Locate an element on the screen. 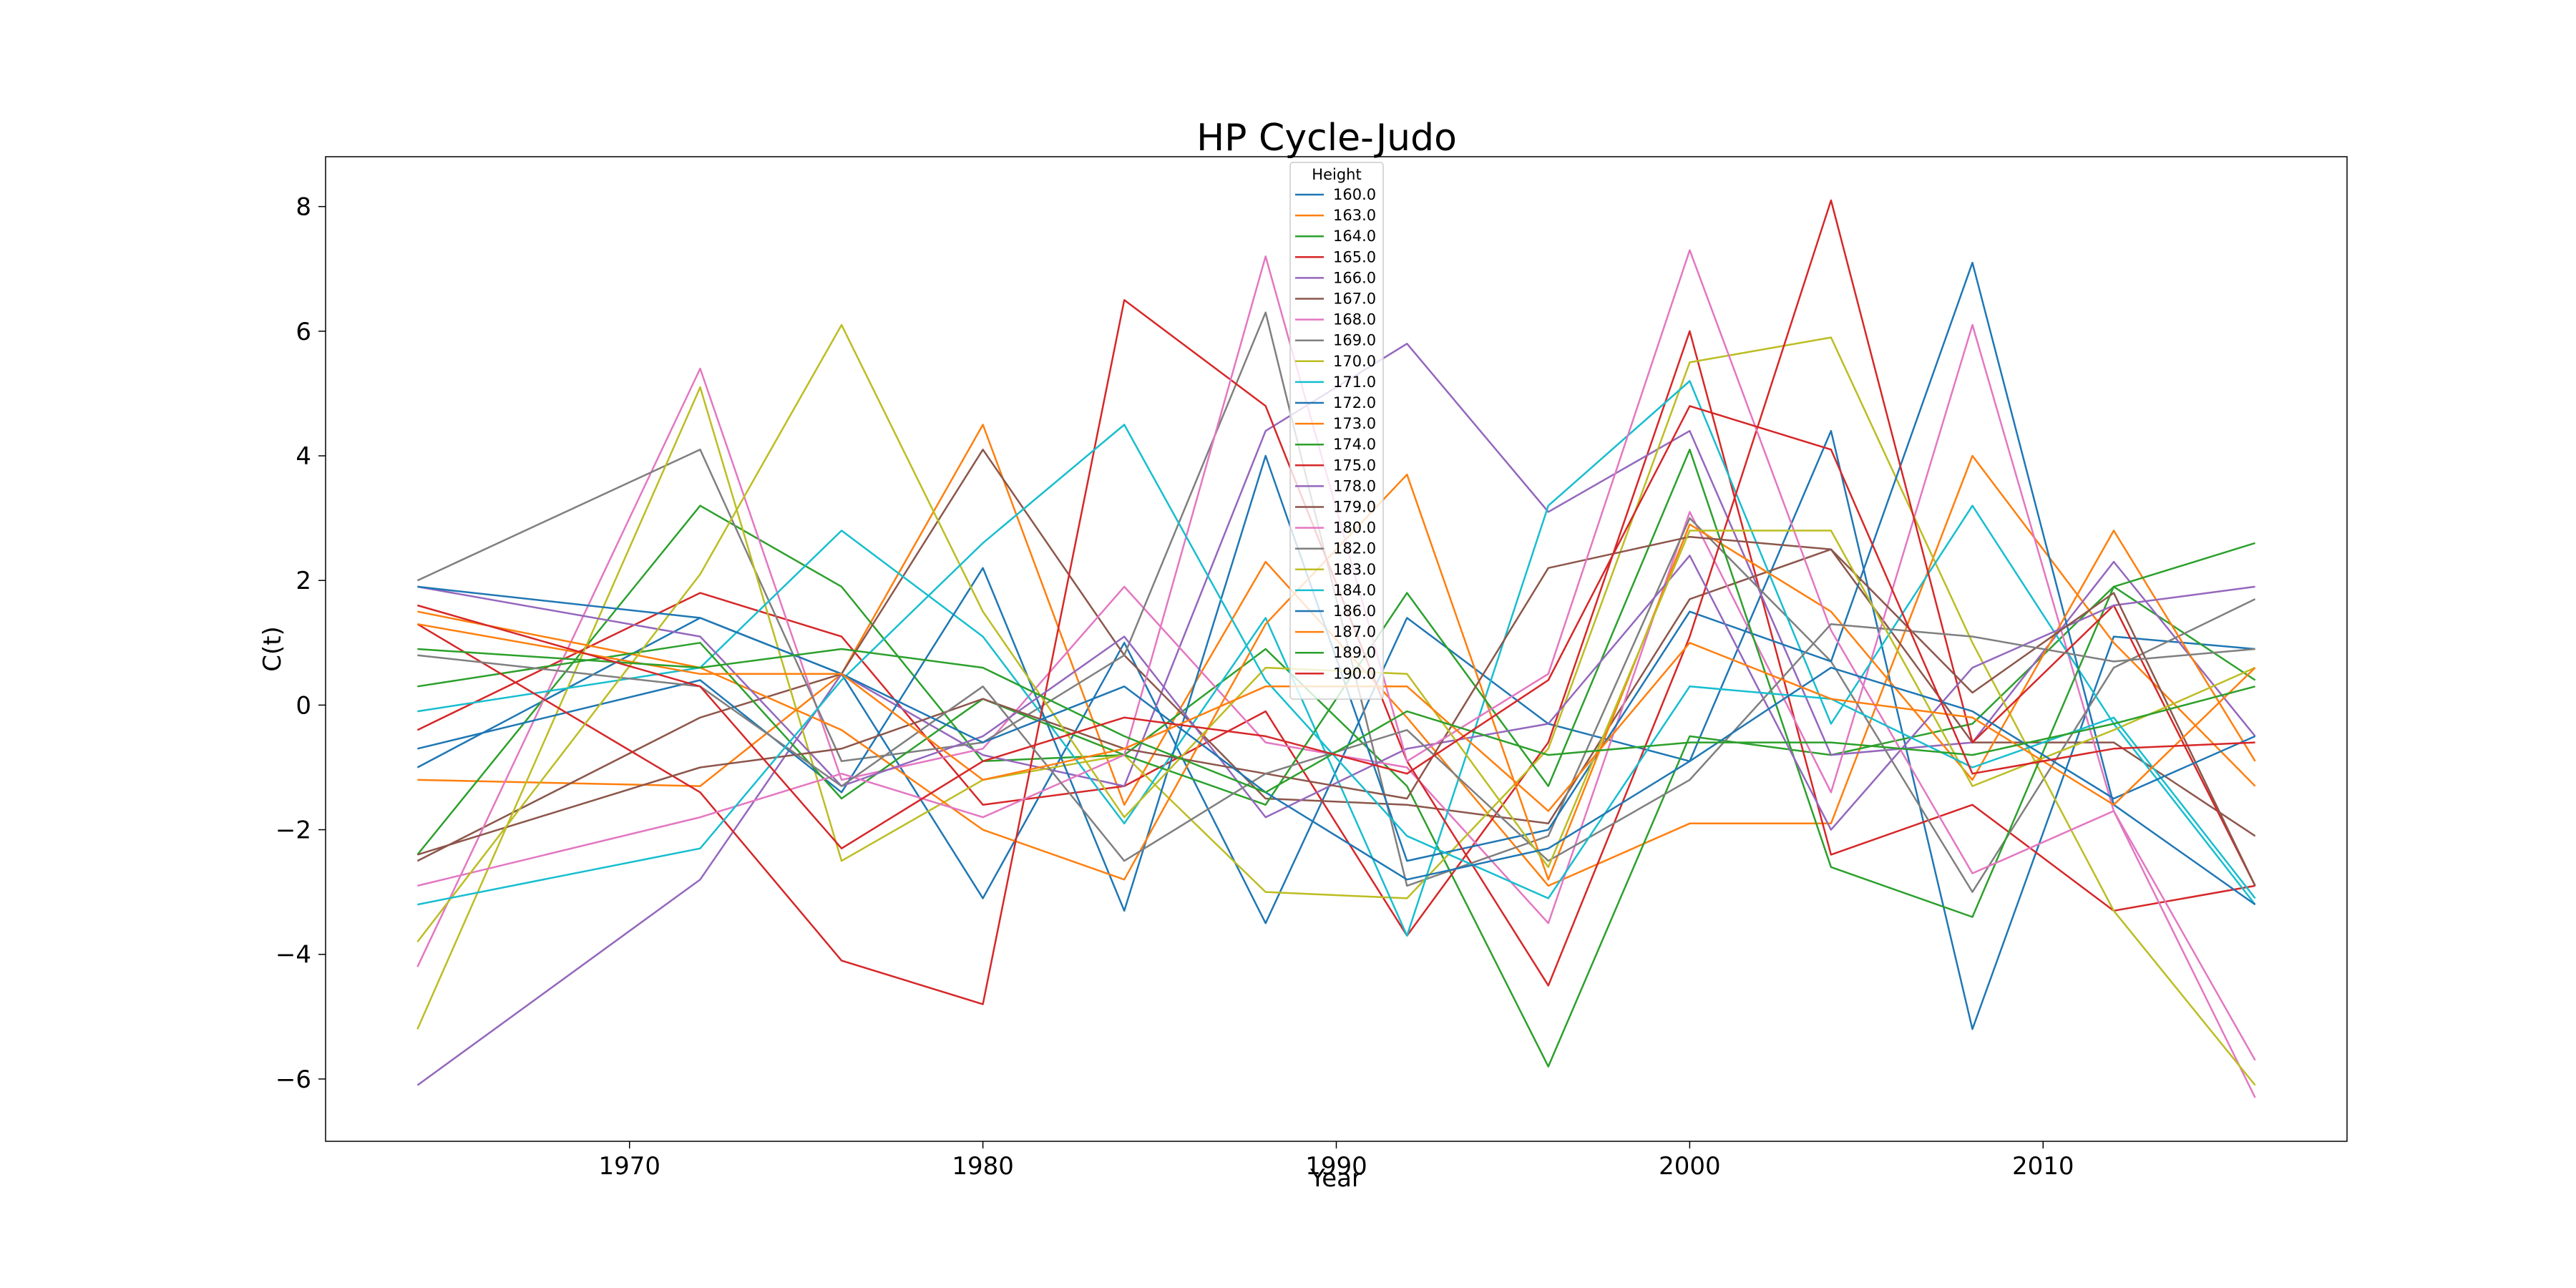  legend-entry: 190.0 is located at coordinates (1354, 673).